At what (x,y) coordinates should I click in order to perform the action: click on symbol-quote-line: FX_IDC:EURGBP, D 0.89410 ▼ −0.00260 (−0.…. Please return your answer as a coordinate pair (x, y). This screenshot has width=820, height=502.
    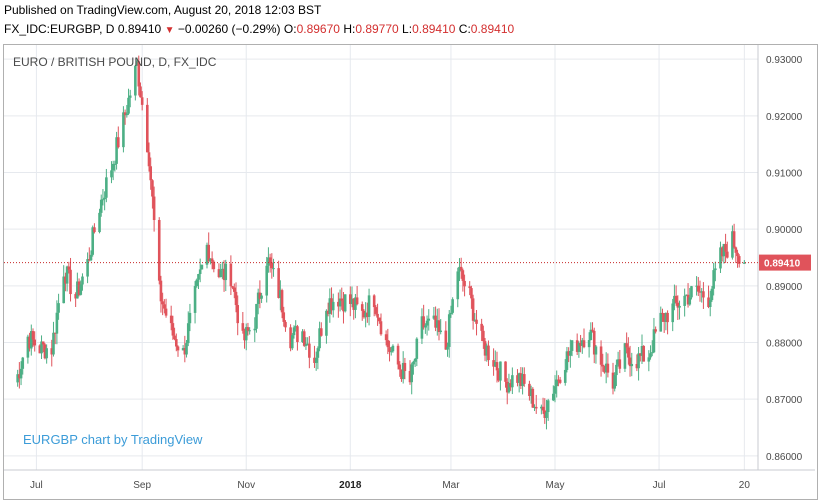
    Looking at the image, I should click on (259, 29).